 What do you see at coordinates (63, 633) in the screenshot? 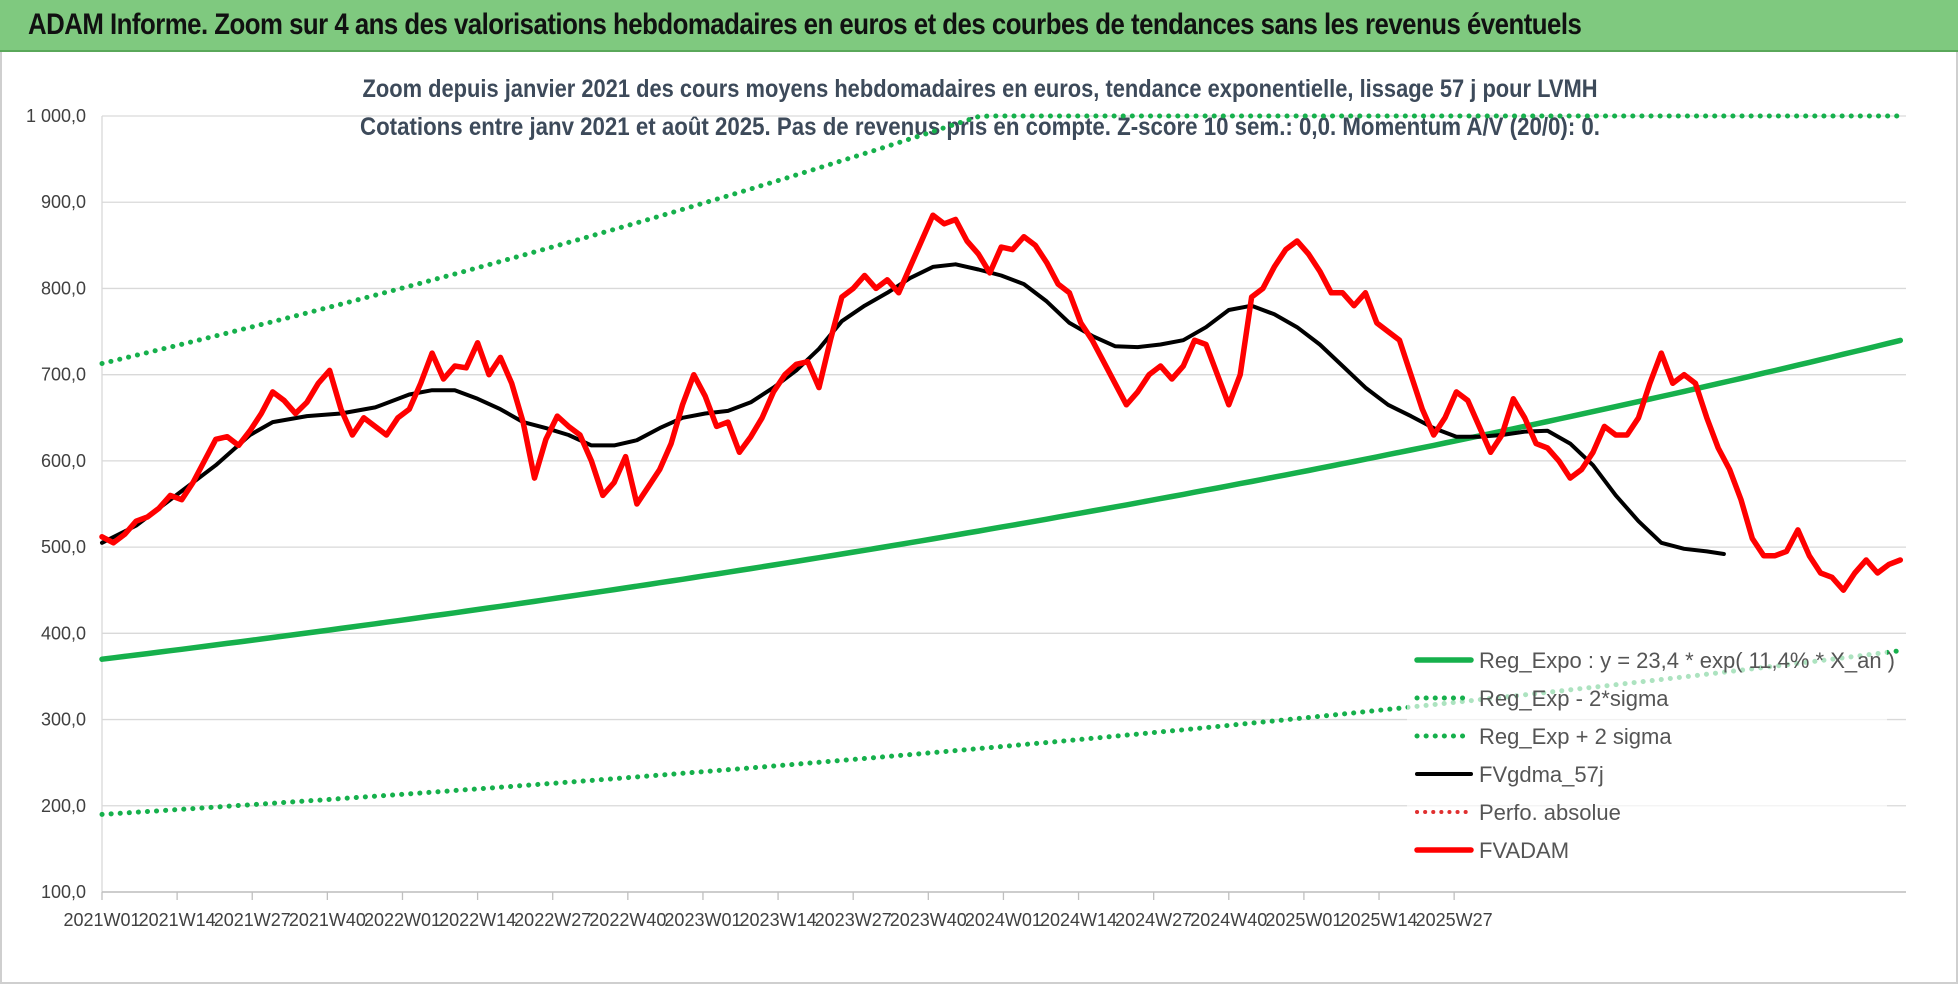
I see `y-tick-label: 400,0` at bounding box center [63, 633].